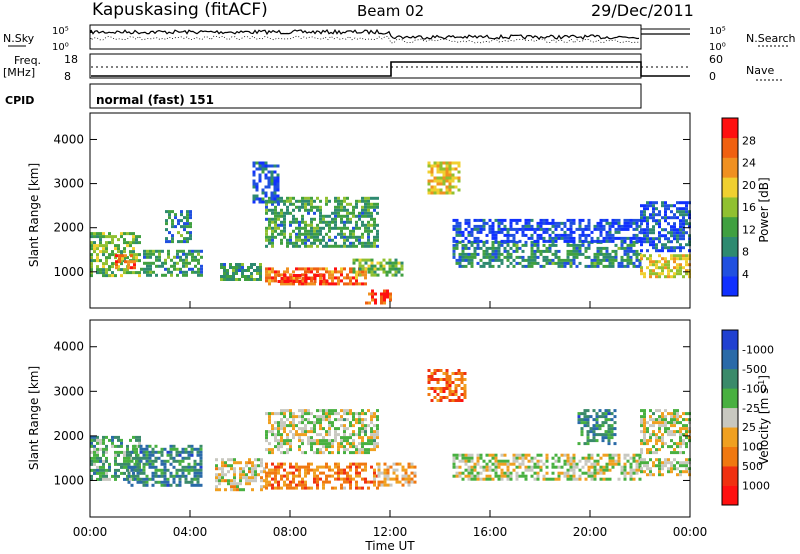 The image size is (800, 554). I want to click on freq-left-label-1: Freq., so click(27, 60).